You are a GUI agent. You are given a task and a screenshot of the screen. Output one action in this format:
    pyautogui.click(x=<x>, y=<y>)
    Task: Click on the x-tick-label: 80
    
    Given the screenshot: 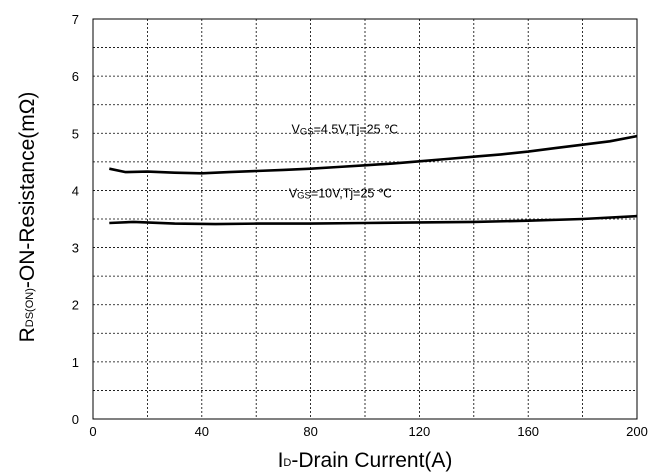 What is the action you would take?
    pyautogui.click(x=310, y=431)
    